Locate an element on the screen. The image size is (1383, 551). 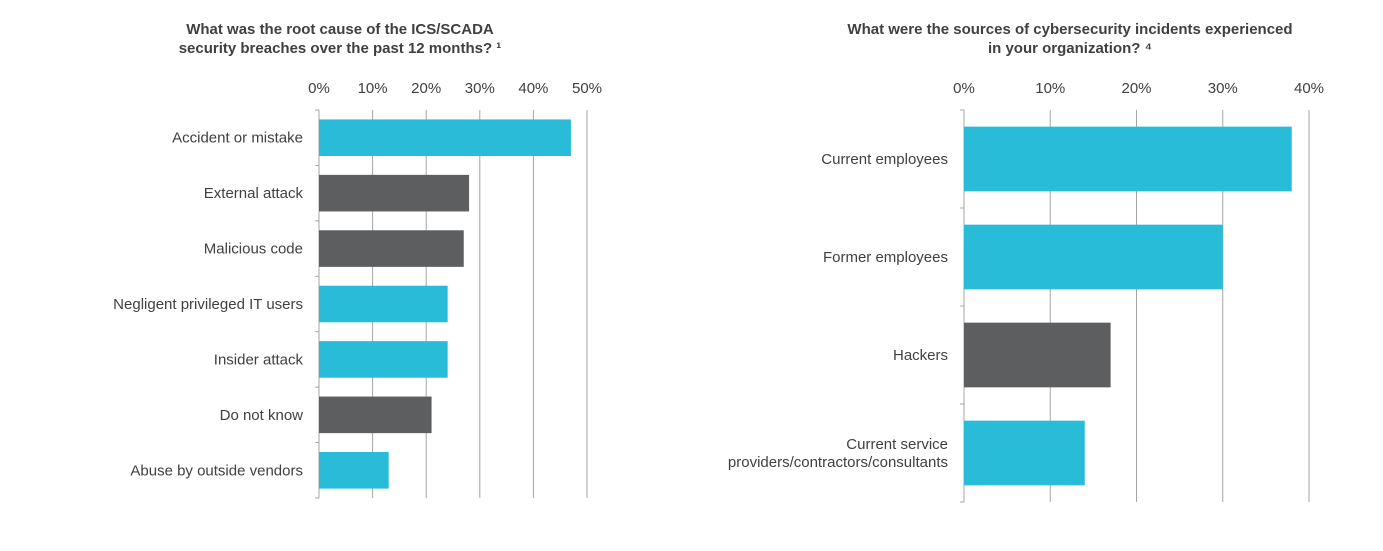
category-label: Current service is located at coordinates (897, 444).